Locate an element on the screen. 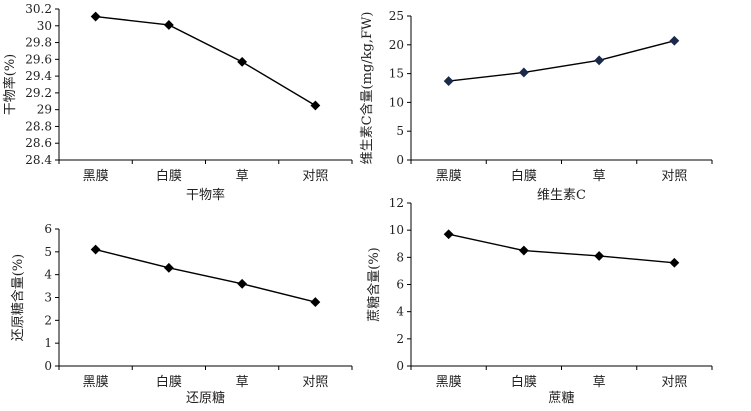 The width and height of the screenshot is (751, 411). y-axis-title: 干物率(%) is located at coordinates (10, 85).